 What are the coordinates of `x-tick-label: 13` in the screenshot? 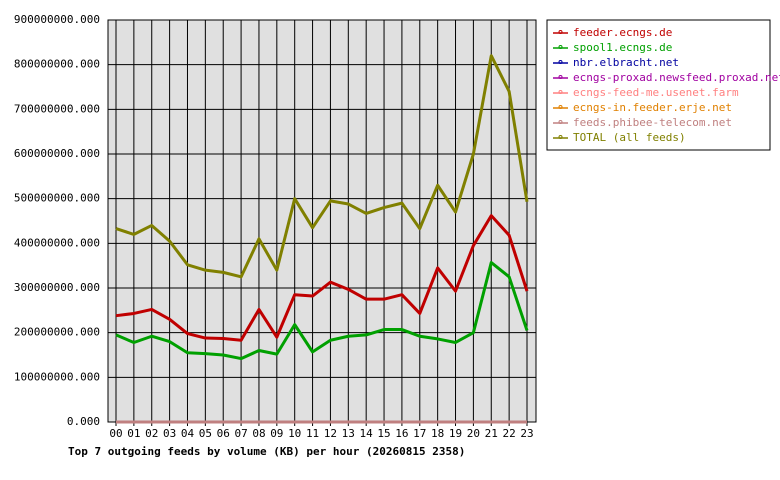 It's located at (348, 433).